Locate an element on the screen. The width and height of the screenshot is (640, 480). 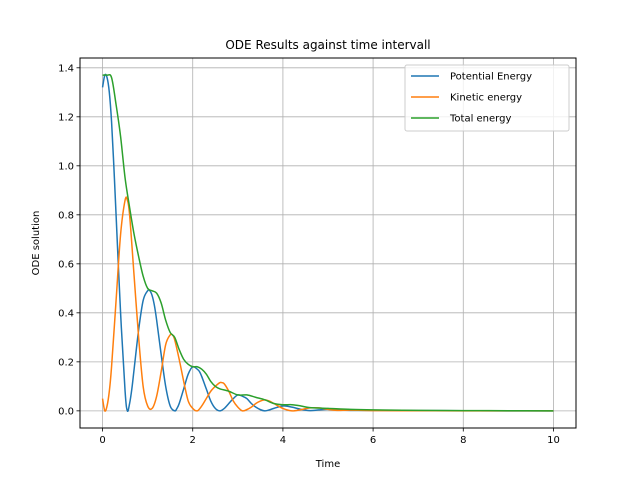
legend-label-total-energy: Total energy is located at coordinates (480, 119).